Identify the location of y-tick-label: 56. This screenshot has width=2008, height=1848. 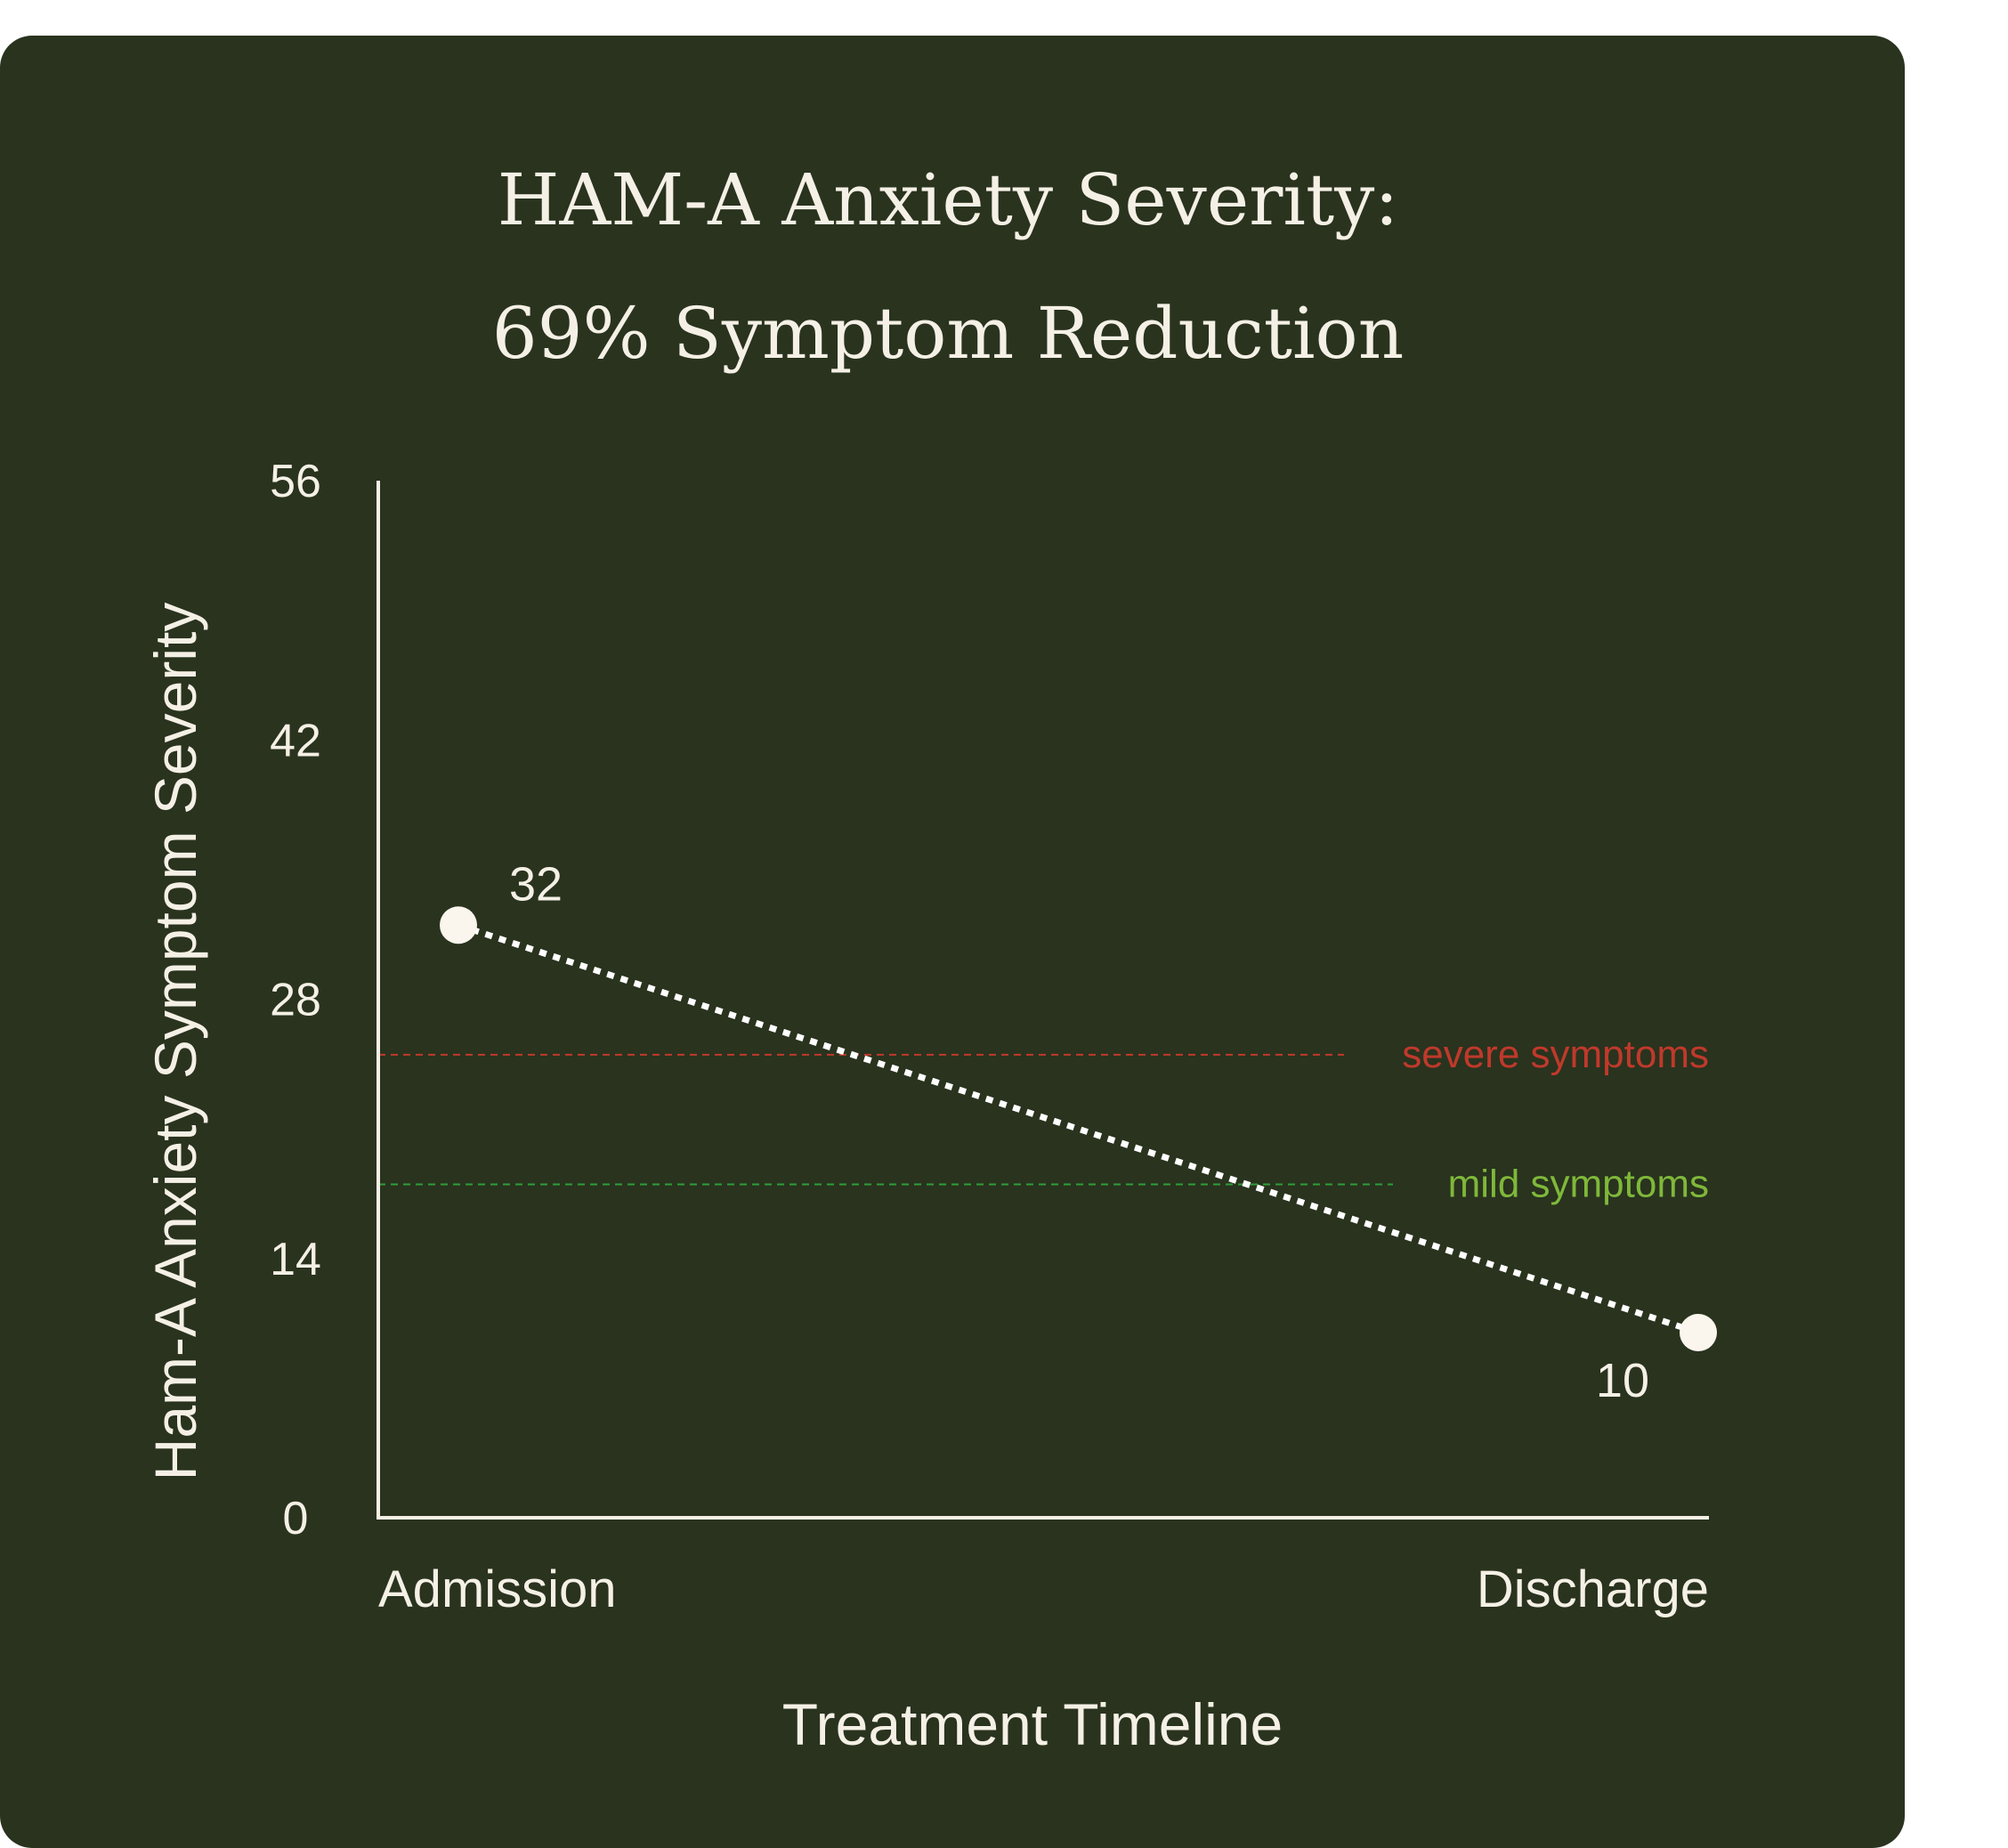
(295, 482).